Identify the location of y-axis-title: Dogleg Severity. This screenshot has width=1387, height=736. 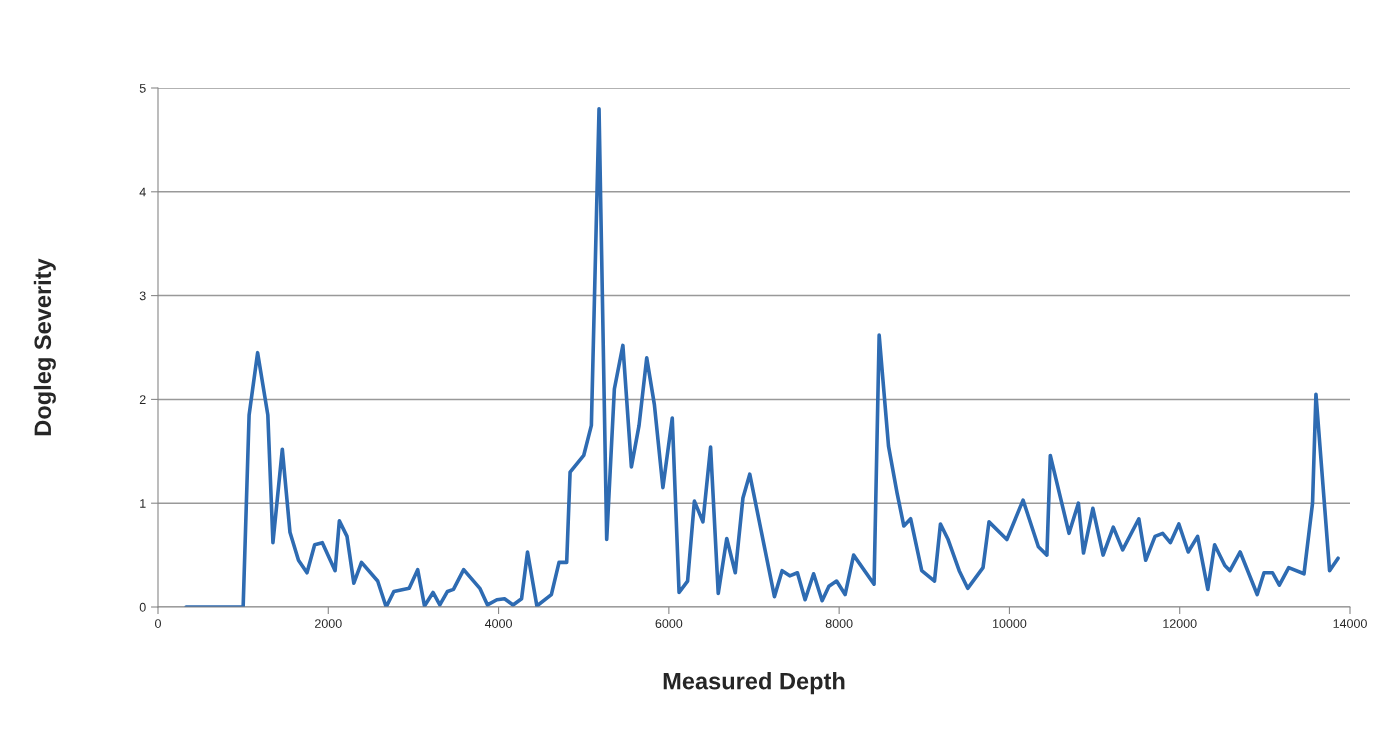
(44, 347).